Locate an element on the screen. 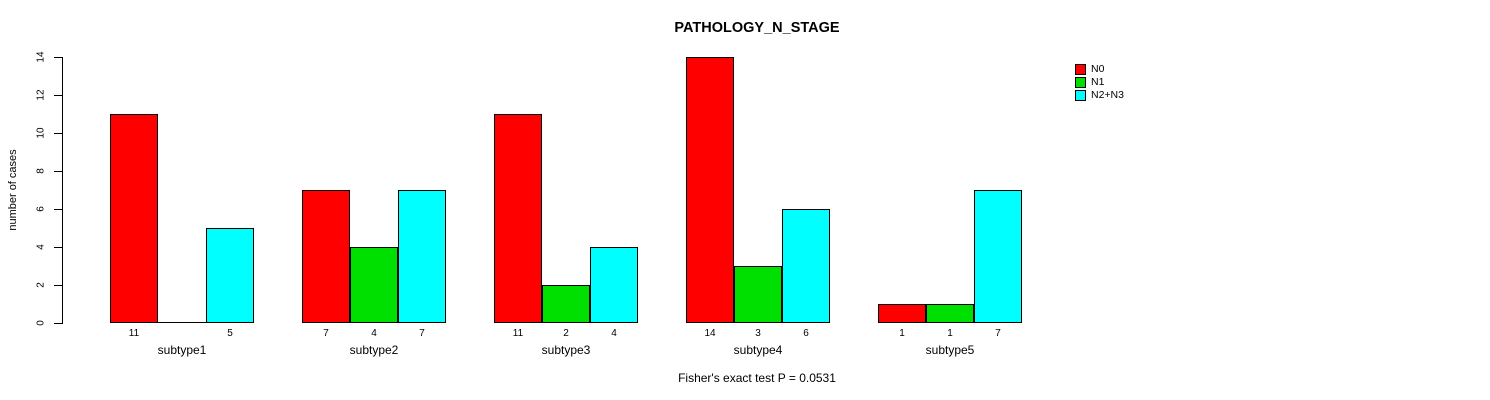  bar-subtype1-N1 is located at coordinates (182, 322).